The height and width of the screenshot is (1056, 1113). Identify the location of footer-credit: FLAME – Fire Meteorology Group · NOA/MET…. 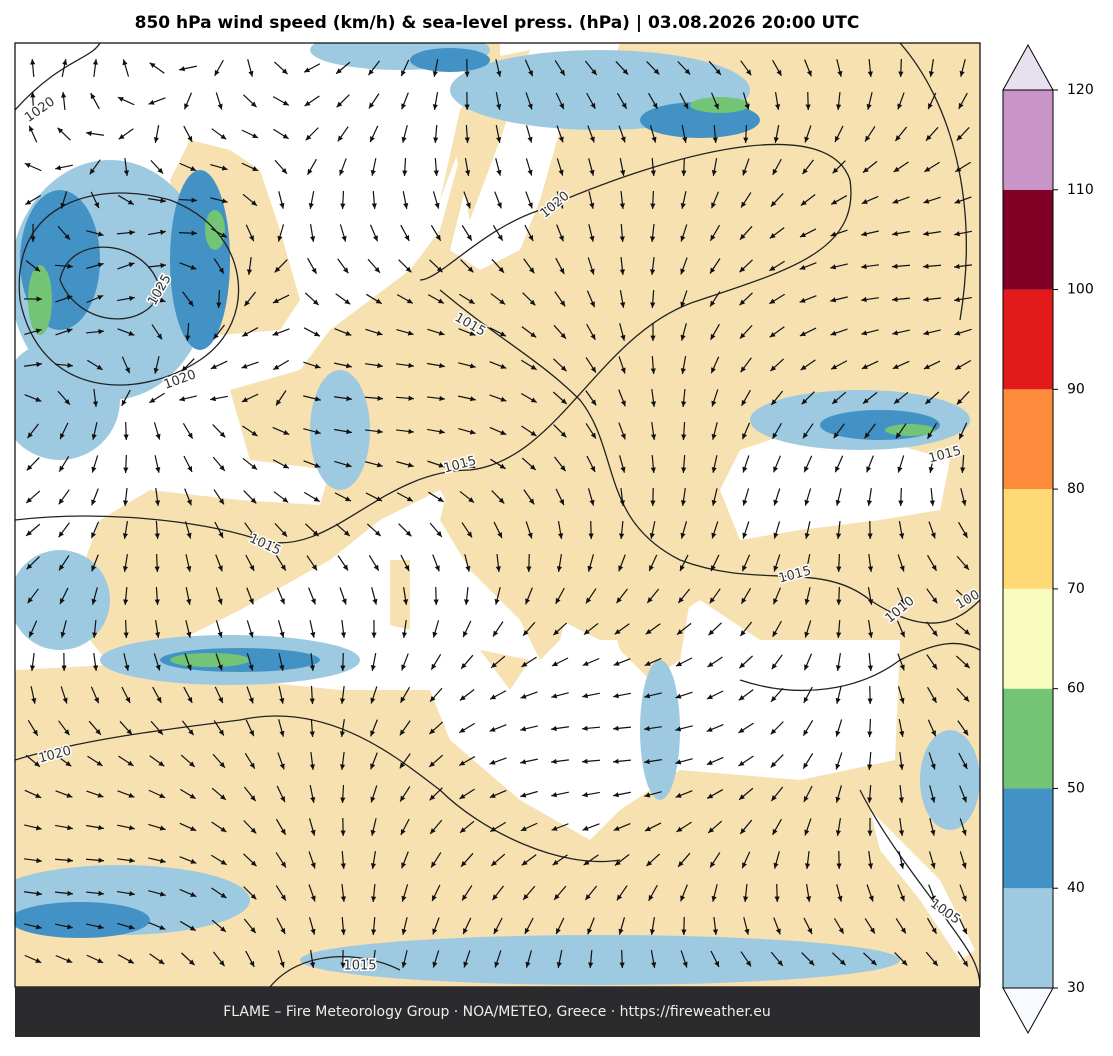
(497, 1012).